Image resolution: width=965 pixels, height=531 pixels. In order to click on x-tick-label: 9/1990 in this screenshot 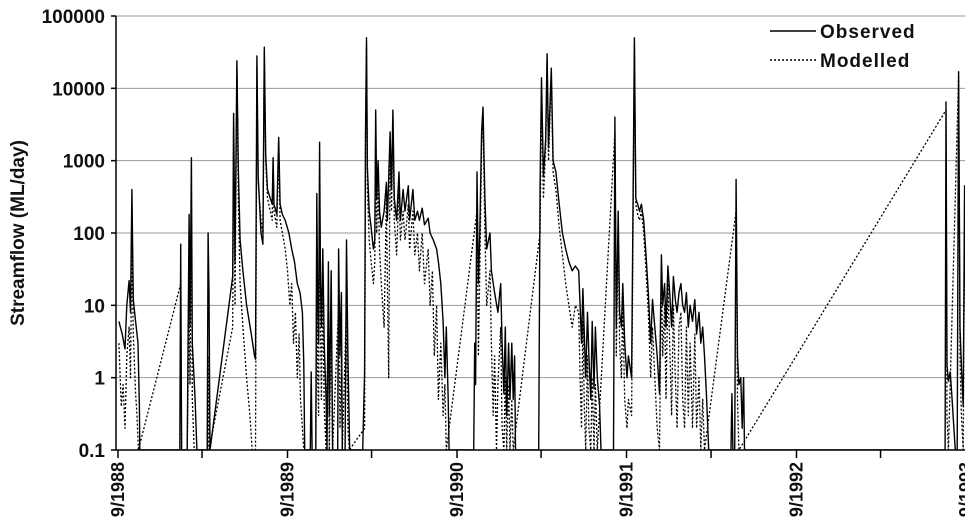, I will do `click(457, 489)`.